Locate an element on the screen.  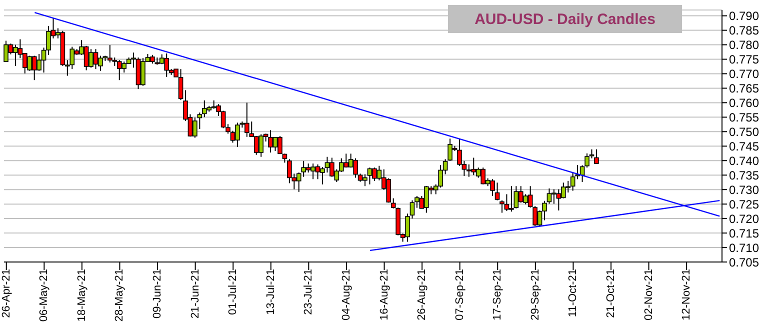
y-tick-label: 0.710 is located at coordinates (744, 247).